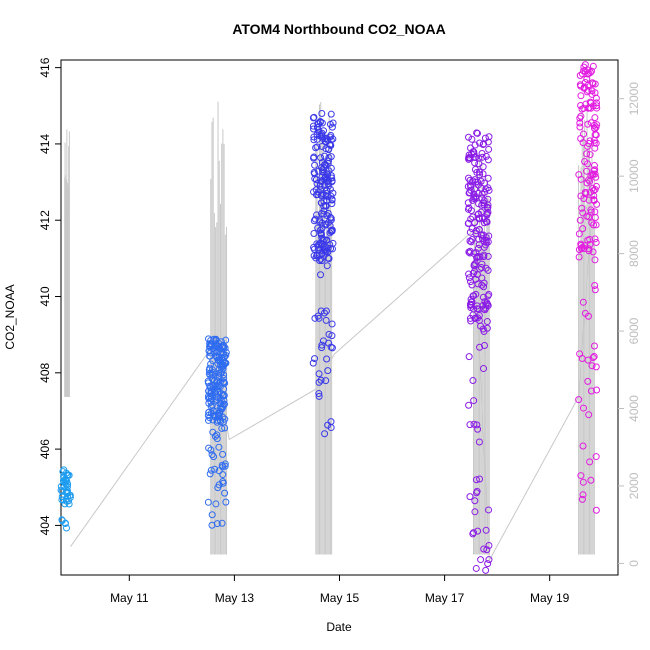 The width and height of the screenshot is (650, 650). What do you see at coordinates (340, 598) in the screenshot?
I see `x-tick-label: May 15` at bounding box center [340, 598].